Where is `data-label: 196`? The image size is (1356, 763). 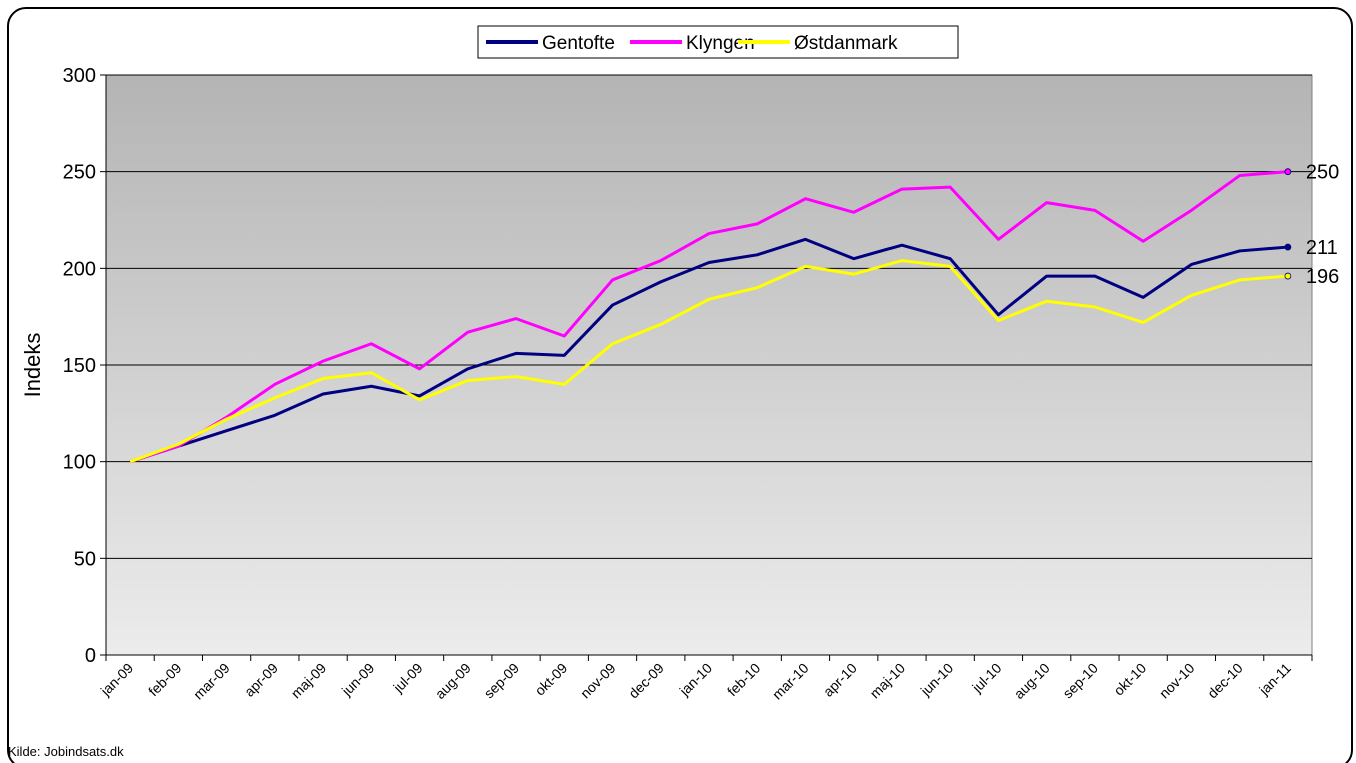
data-label: 196 is located at coordinates (1322, 277).